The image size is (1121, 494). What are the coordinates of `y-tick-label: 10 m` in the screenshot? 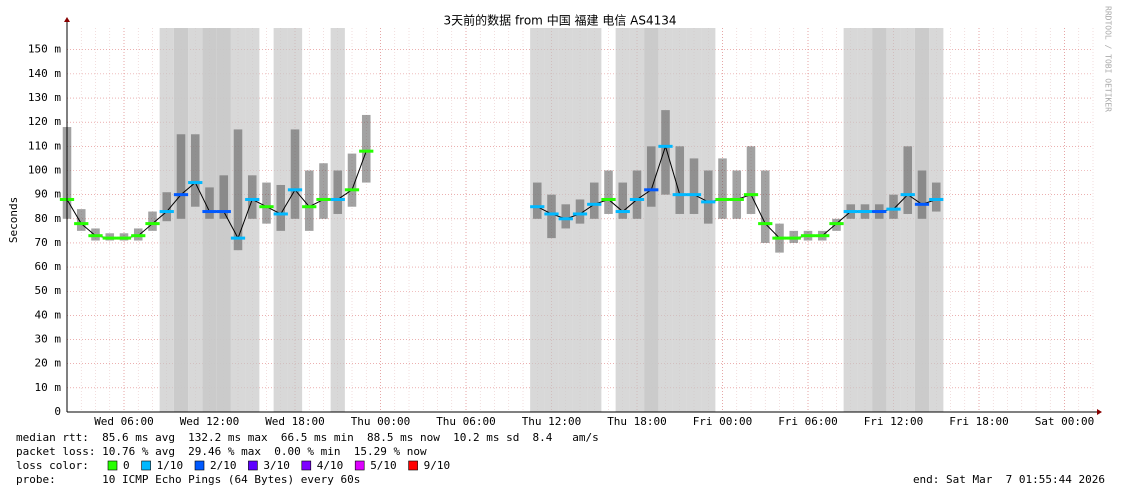 It's located at (48, 387).